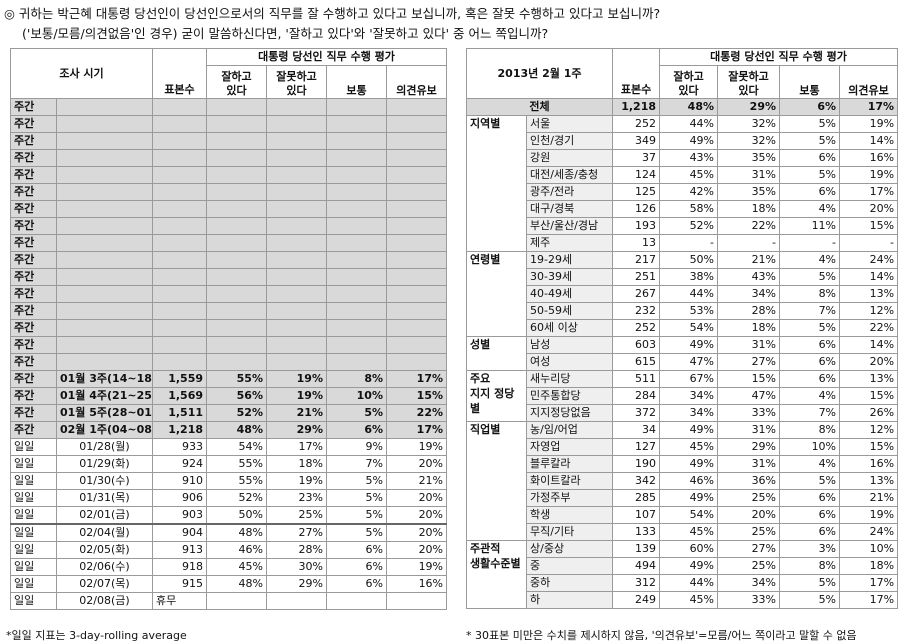 The image size is (905, 643). Describe the element at coordinates (636, 362) in the screenshot. I see `row-sample: 615` at that location.